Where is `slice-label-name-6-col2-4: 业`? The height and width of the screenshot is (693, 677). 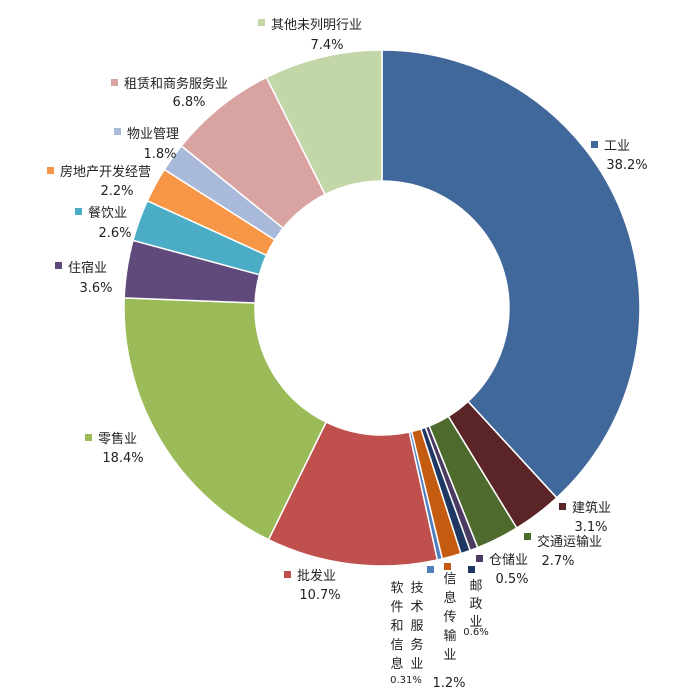
slice-label-name-6-col2-4: 业 is located at coordinates (416, 664).